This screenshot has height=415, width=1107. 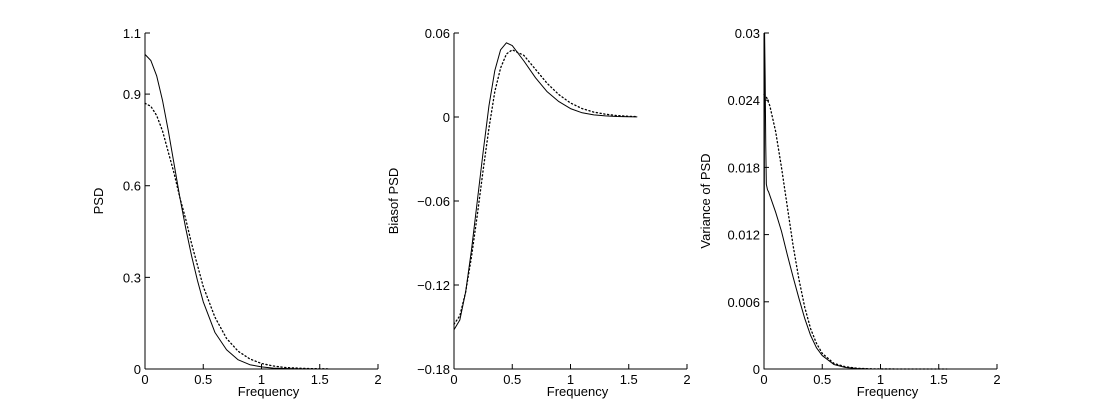 I want to click on chart-bias-series-solid, so click(x=545, y=186).